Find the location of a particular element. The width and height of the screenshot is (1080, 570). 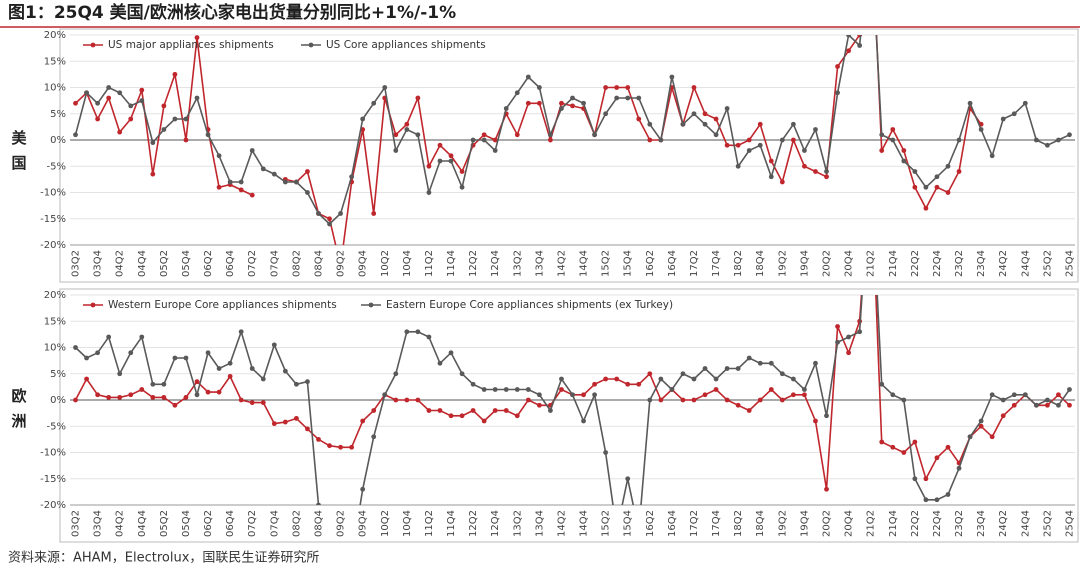

legend-label: US Core appliances shipments is located at coordinates (406, 45).